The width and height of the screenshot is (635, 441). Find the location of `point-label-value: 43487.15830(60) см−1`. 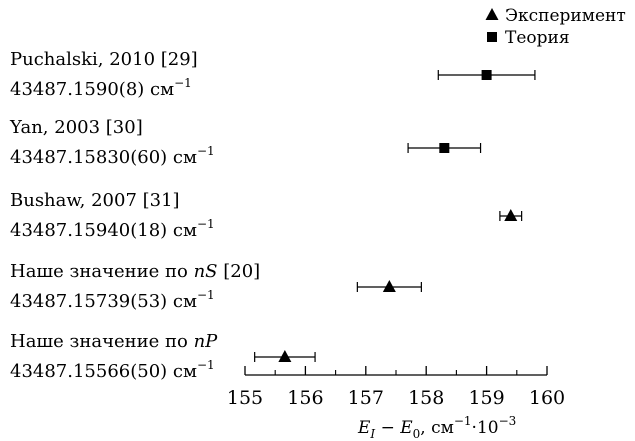

point-label-value: 43487.15830(60) см−1 is located at coordinates (112, 156).